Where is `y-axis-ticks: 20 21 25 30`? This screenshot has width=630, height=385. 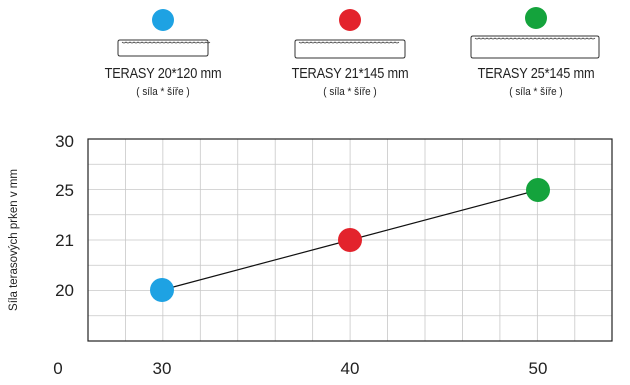 y-axis-ticks: 20 21 25 30 is located at coordinates (64, 216).